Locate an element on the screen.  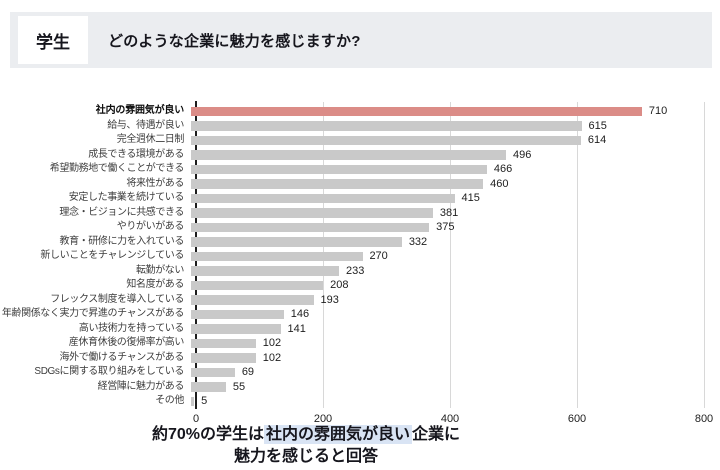
x-tick-label: 800 is located at coordinates (704, 419).